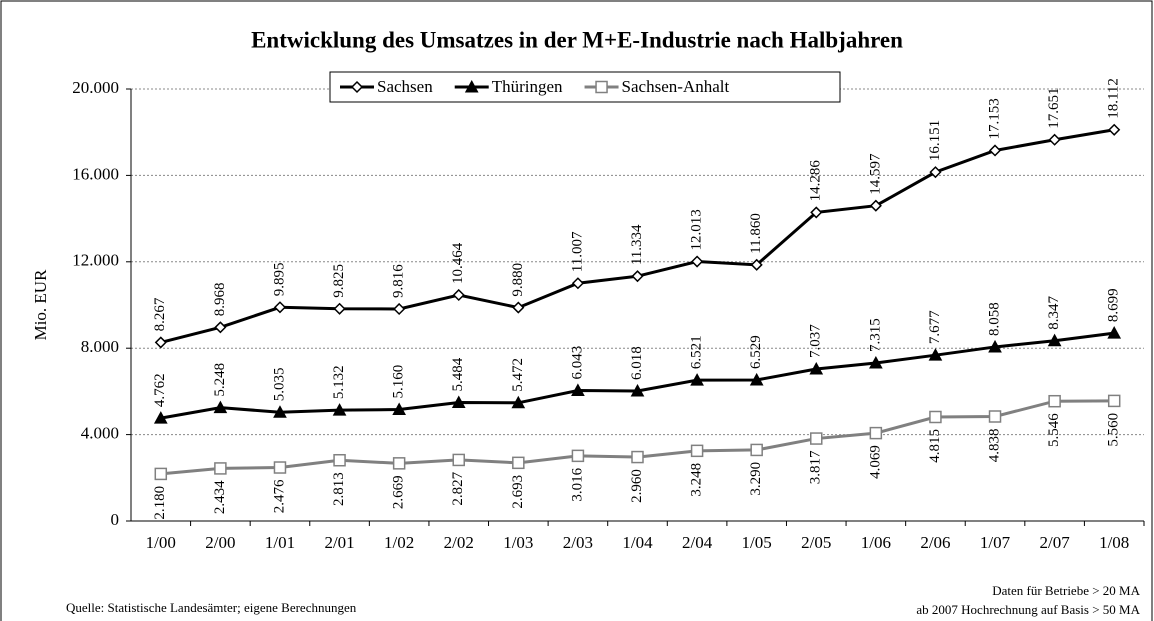 This screenshot has width=1154, height=621. I want to click on data-label: 11.860, so click(756, 233).